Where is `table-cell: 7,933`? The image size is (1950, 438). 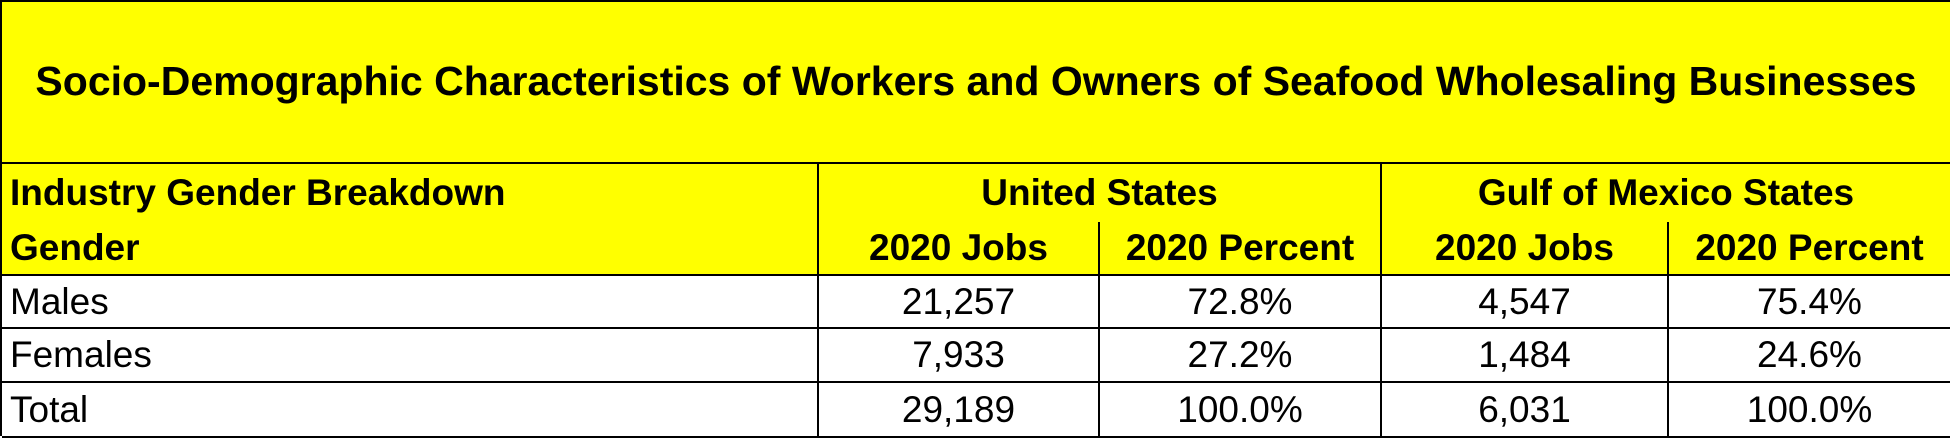
table-cell: 7,933 is located at coordinates (959, 356).